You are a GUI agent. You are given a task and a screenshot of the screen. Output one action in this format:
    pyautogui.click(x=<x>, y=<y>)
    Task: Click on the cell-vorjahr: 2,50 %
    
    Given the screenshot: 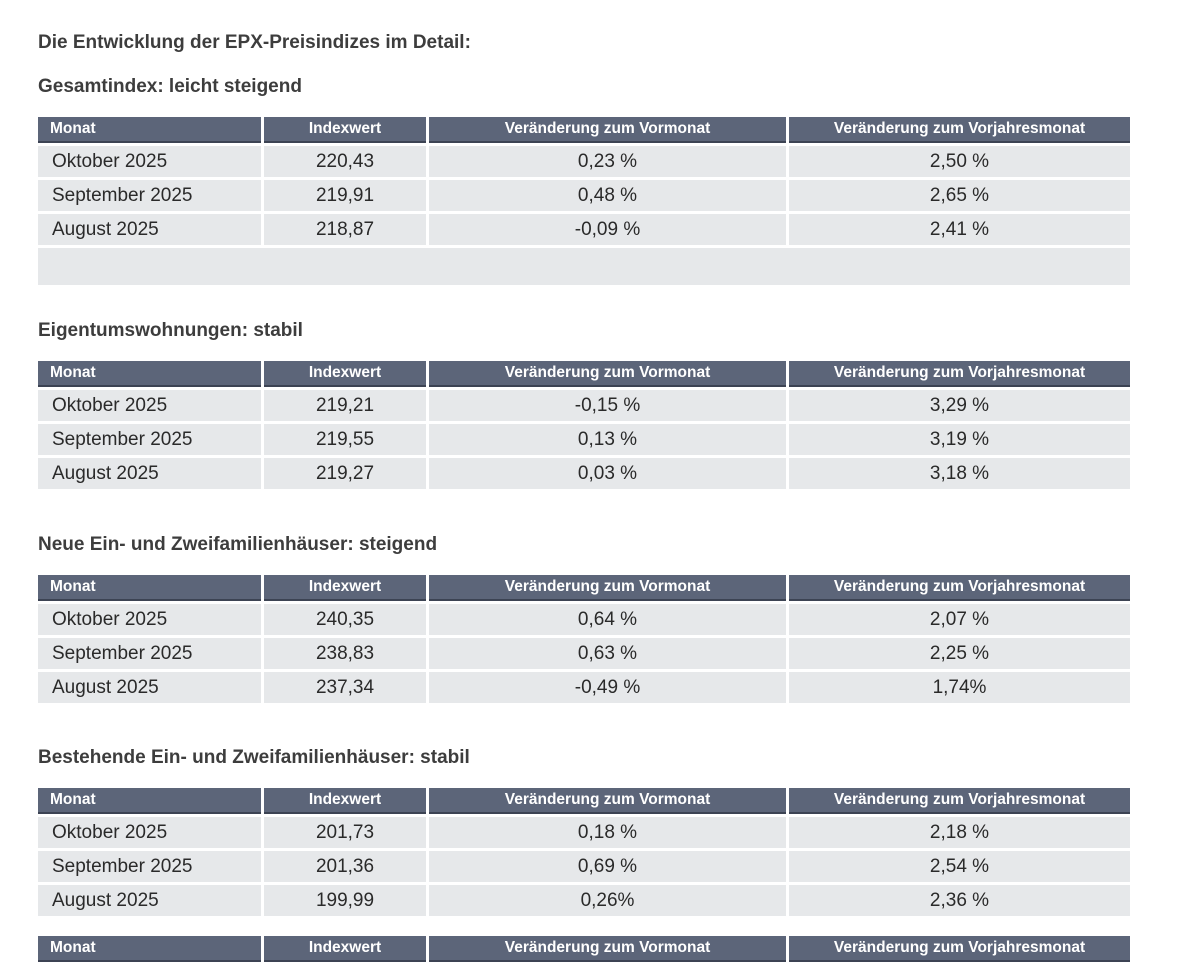 What is the action you would take?
    pyautogui.click(x=959, y=161)
    